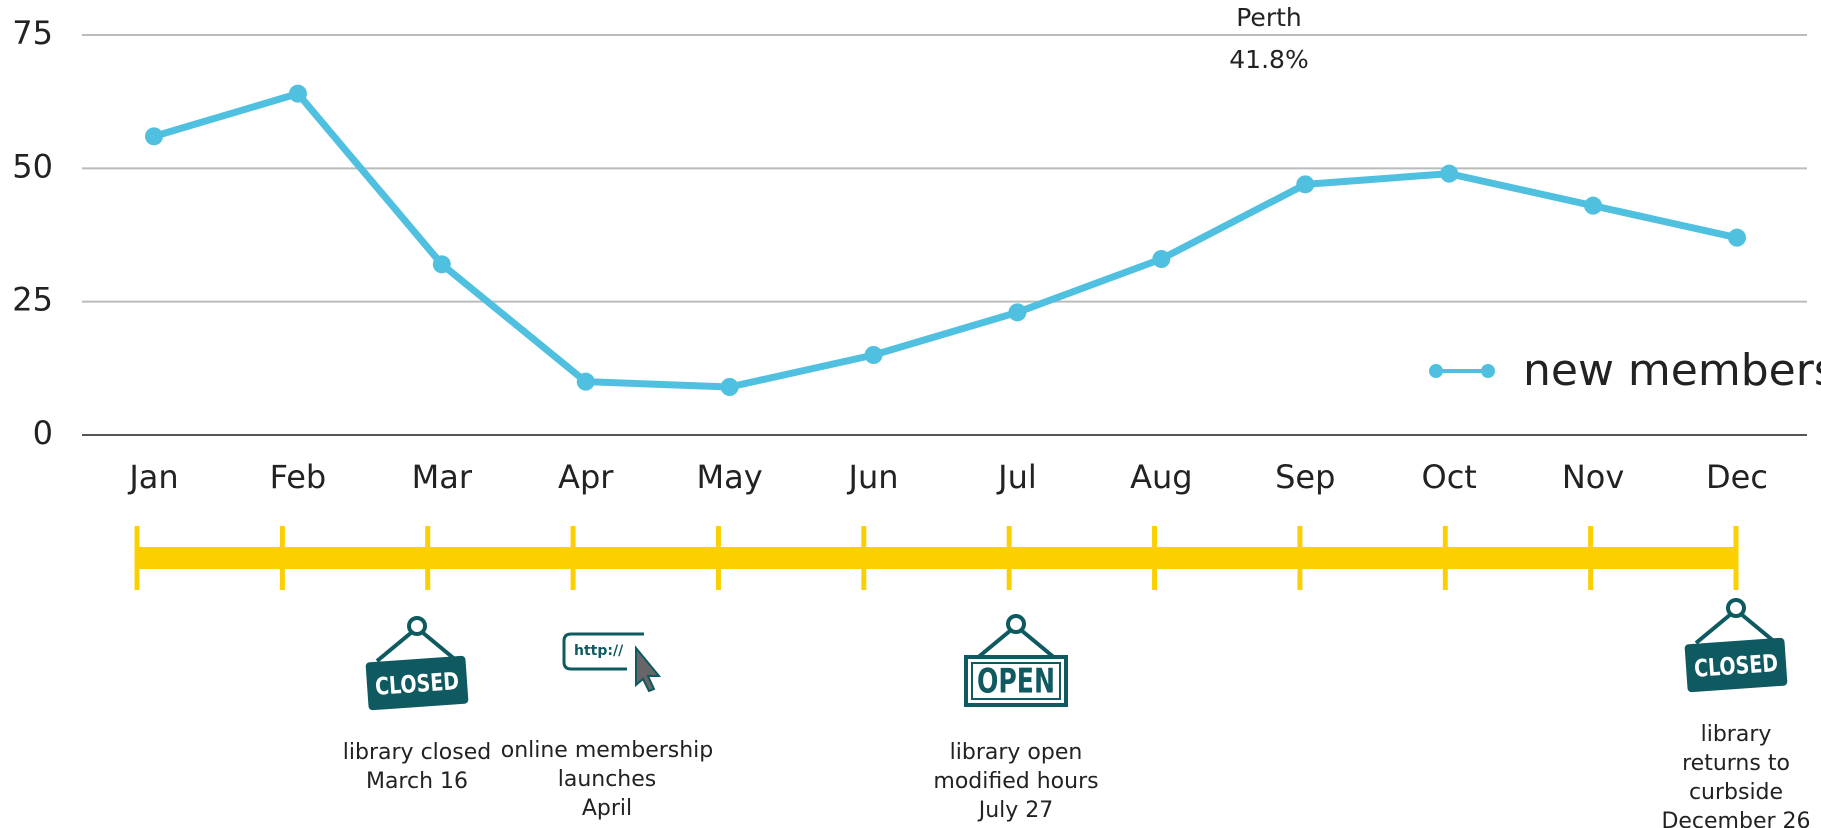 Image resolution: width=1821 pixels, height=828 pixels. I want to click on event-label: July 27, so click(1015, 810).